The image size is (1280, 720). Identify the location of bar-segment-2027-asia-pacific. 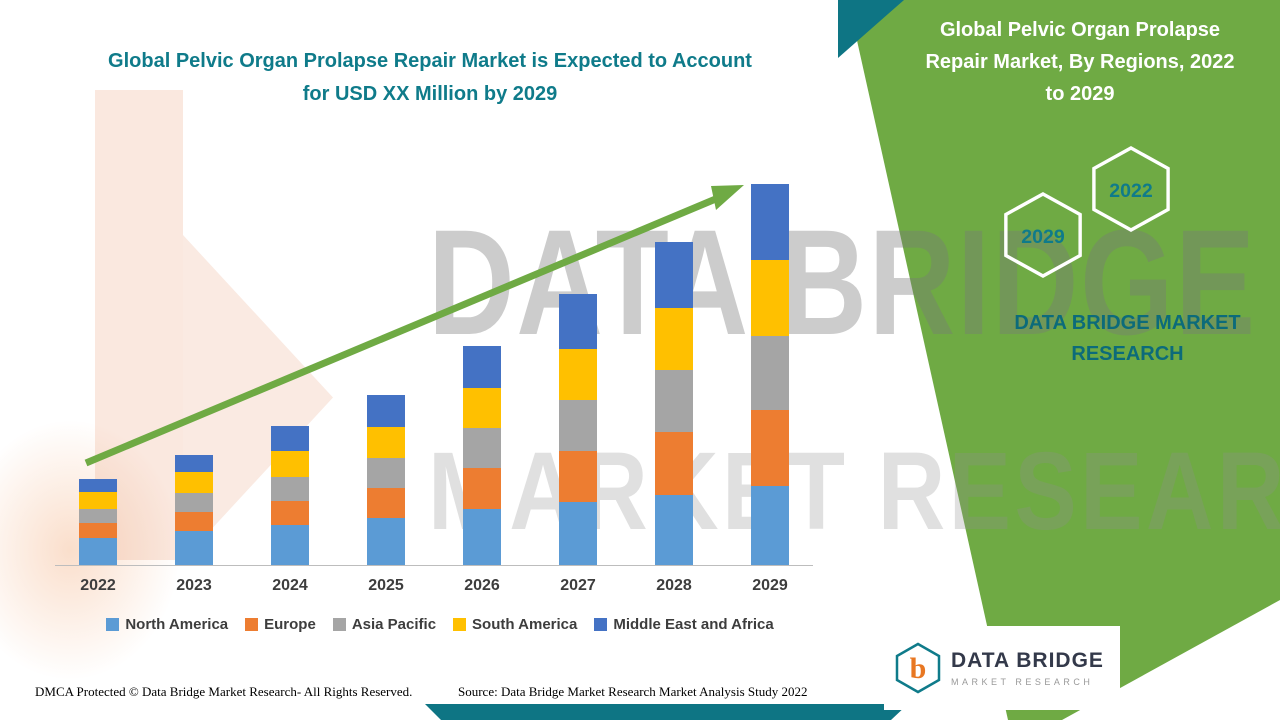
(578, 425).